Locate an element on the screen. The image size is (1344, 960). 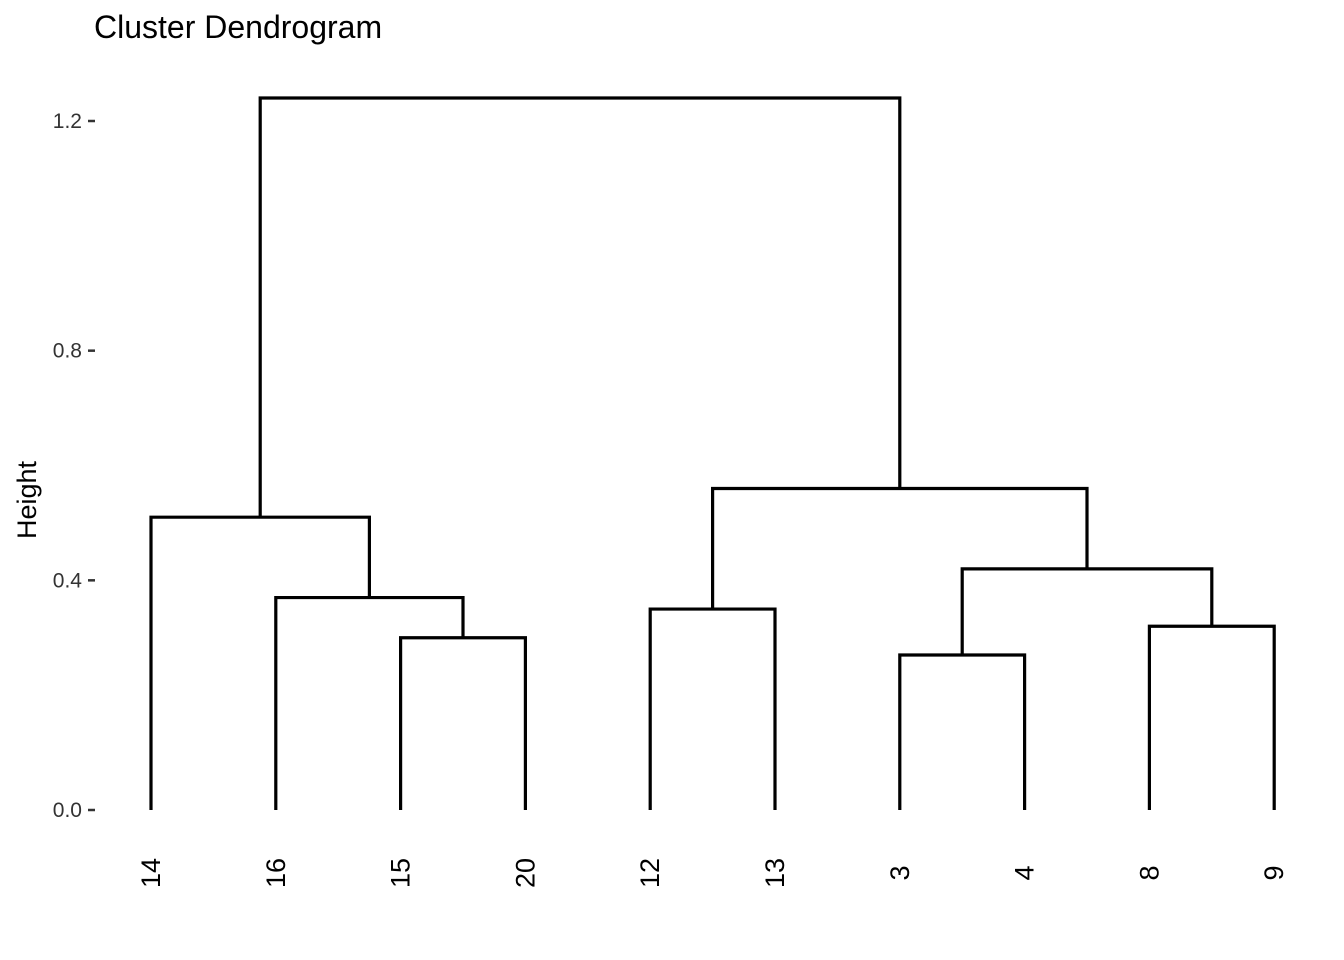
leaf-label: 8 is located at coordinates (1149, 872).